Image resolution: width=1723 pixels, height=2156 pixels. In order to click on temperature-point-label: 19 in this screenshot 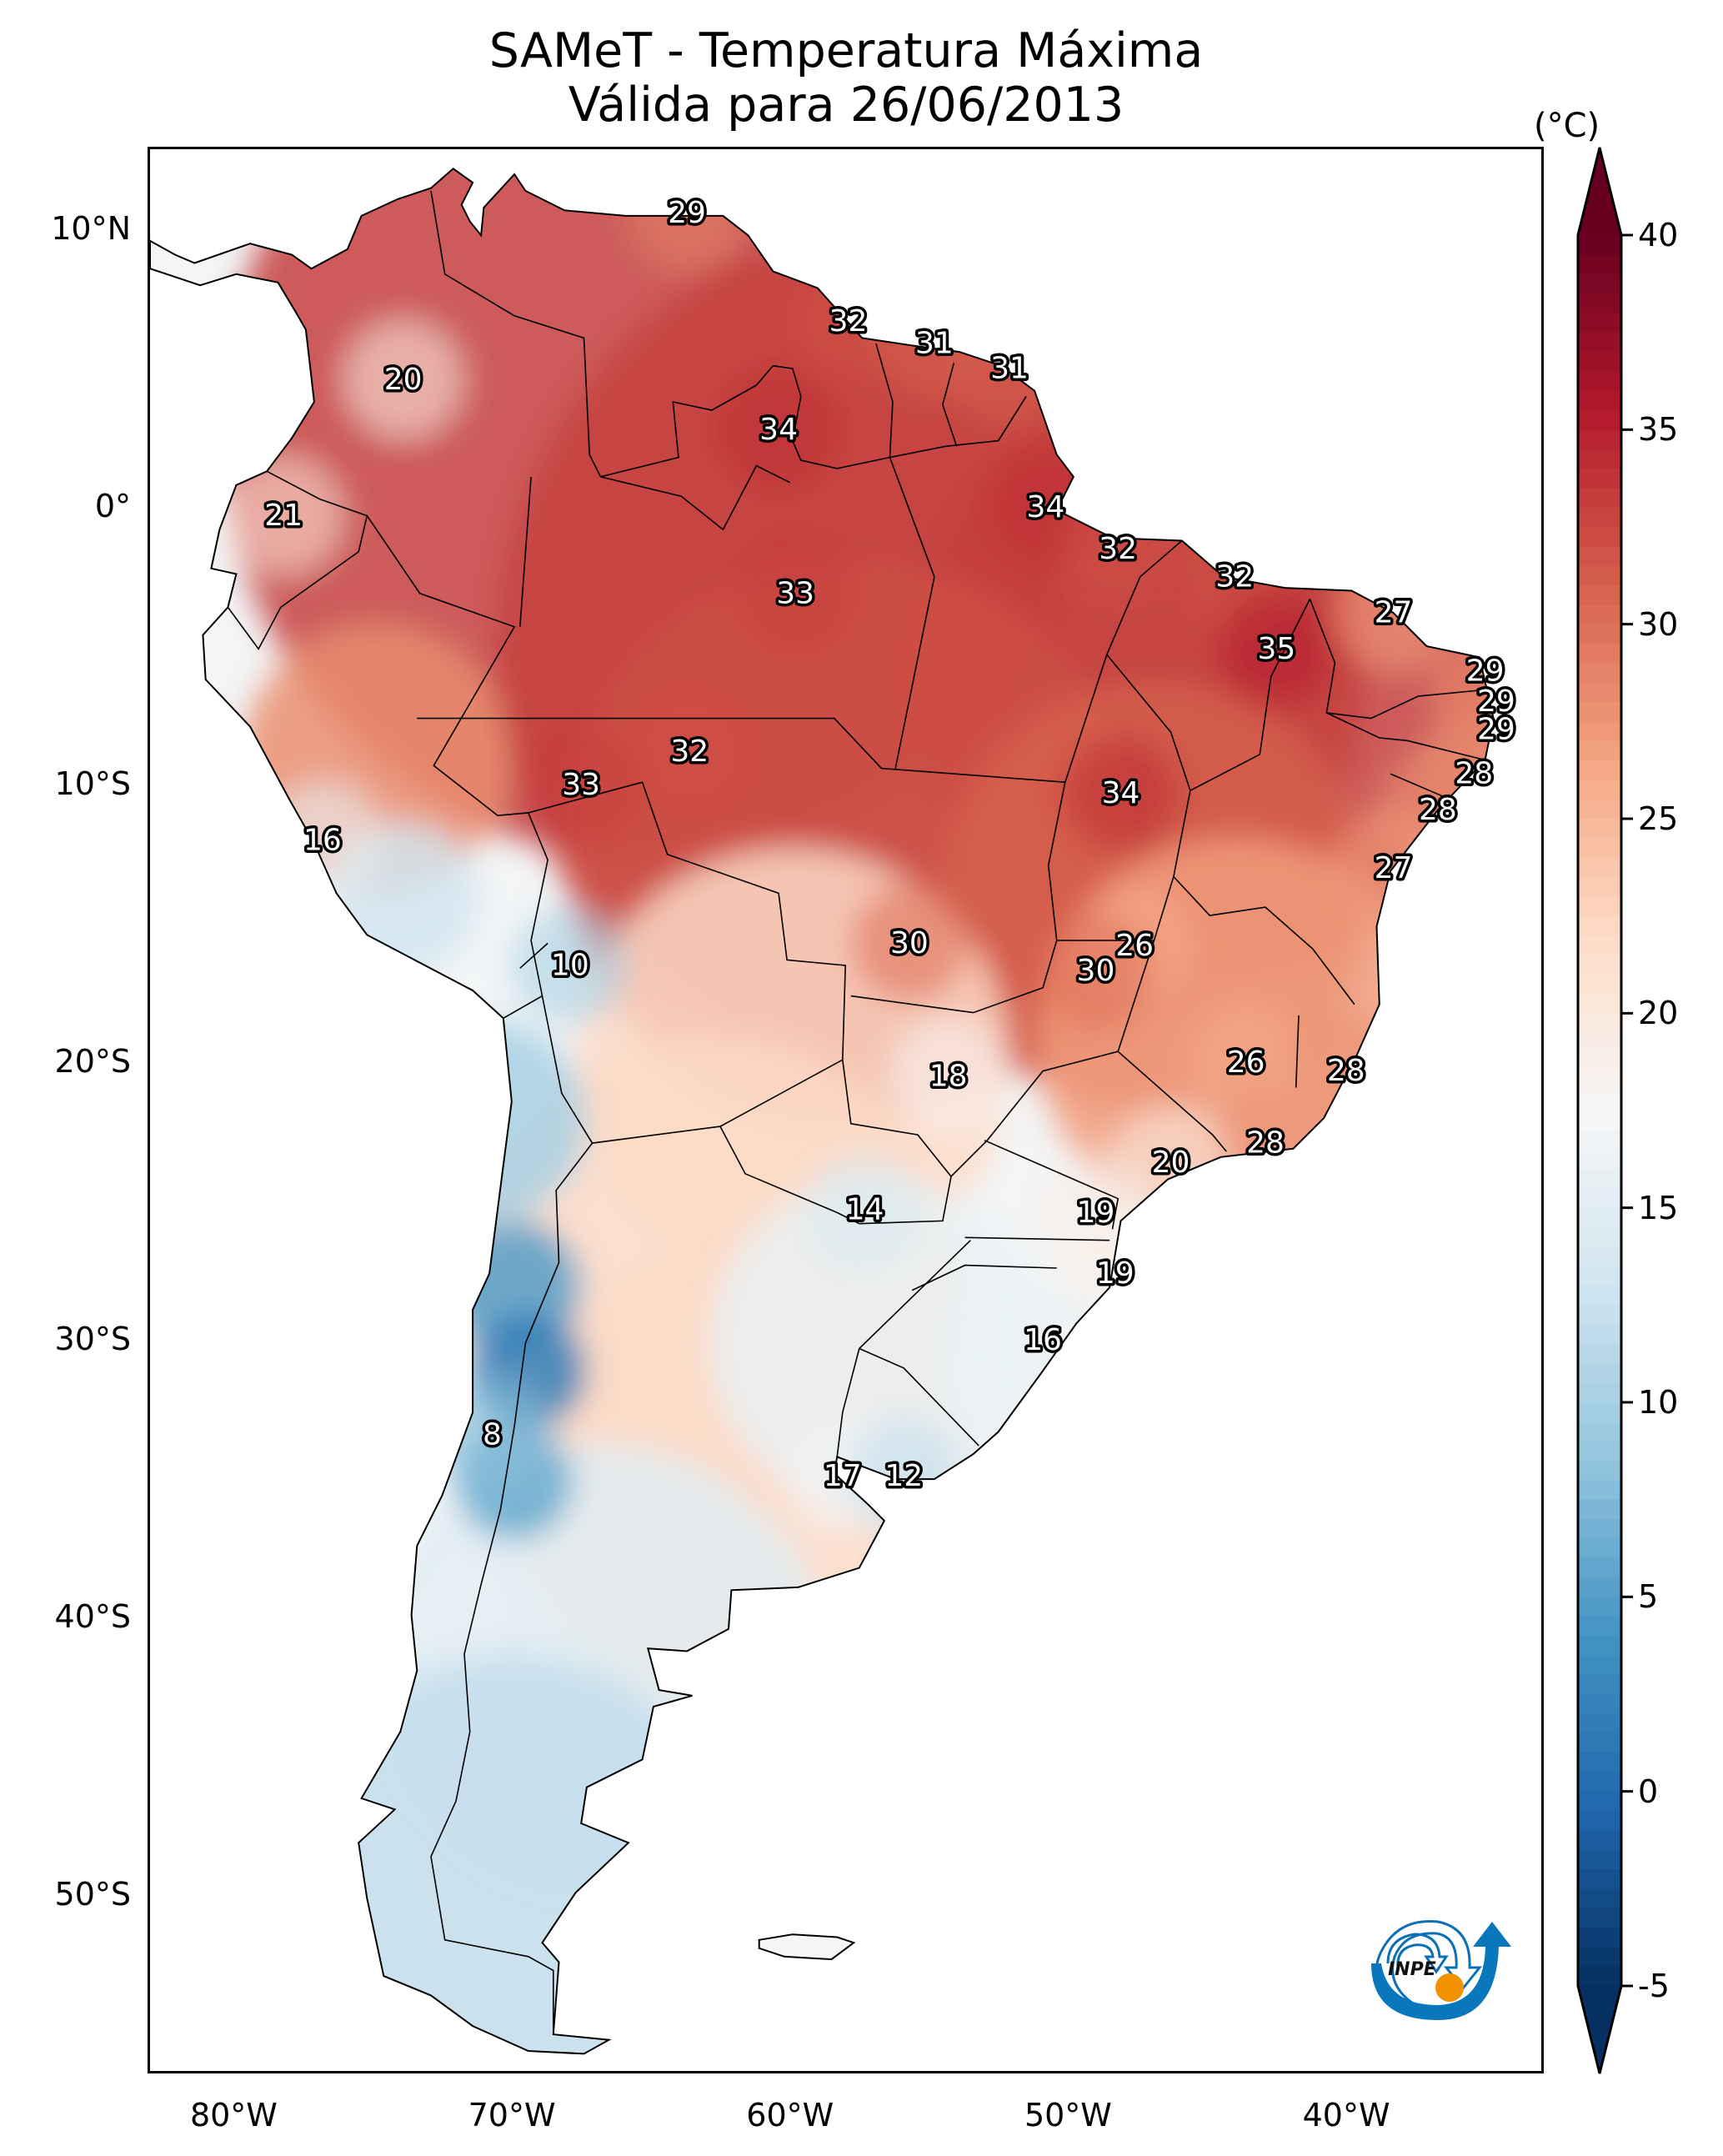, I will do `click(1115, 1273)`.